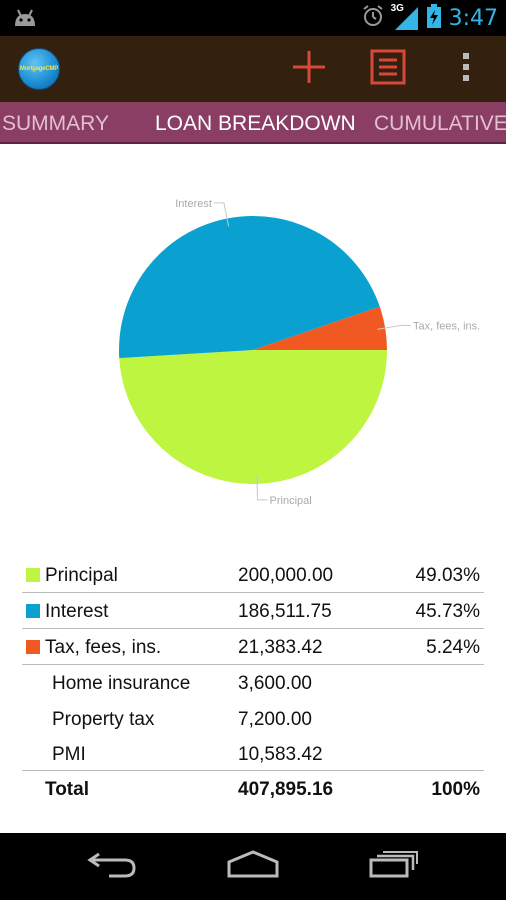 This screenshot has width=506, height=900. I want to click on add-icon, so click(309, 69).